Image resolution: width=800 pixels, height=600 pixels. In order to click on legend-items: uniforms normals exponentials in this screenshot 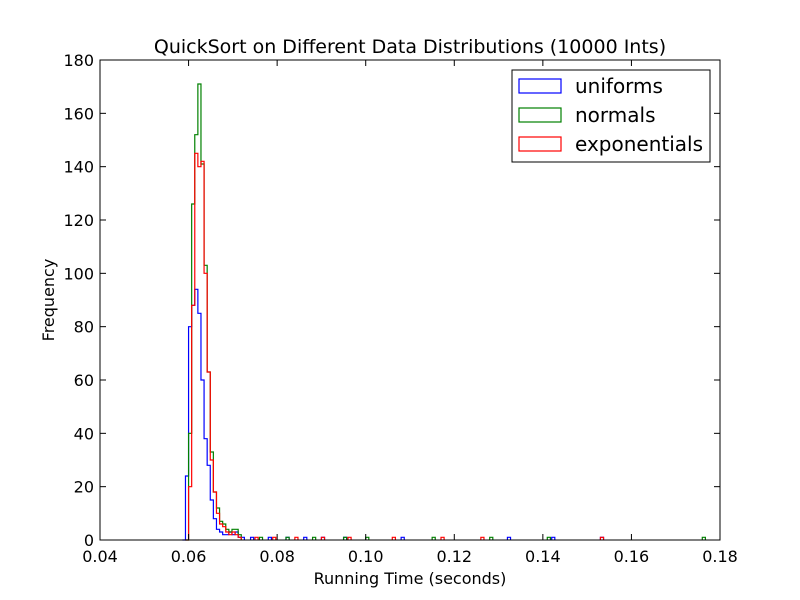, I will do `click(610, 115)`.